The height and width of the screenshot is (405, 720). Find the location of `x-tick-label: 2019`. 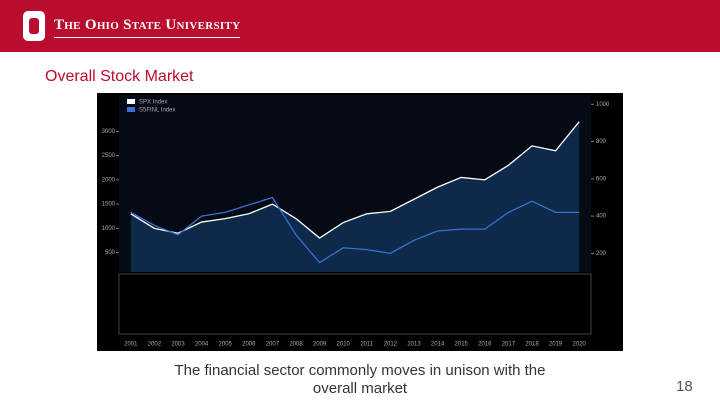

x-tick-label: 2019 is located at coordinates (556, 345).